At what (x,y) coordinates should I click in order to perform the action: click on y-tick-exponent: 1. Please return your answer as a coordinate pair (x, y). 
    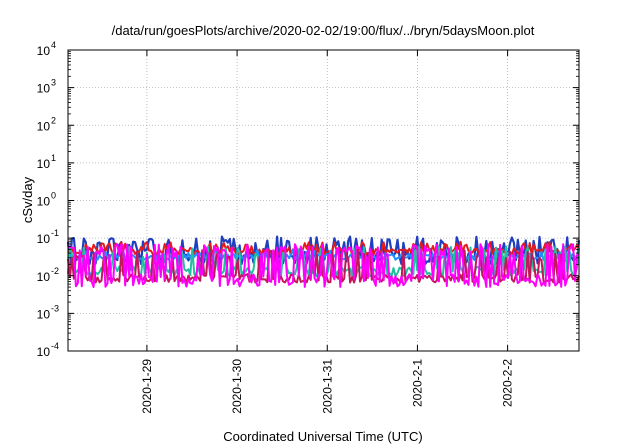
    Looking at the image, I should click on (53, 158).